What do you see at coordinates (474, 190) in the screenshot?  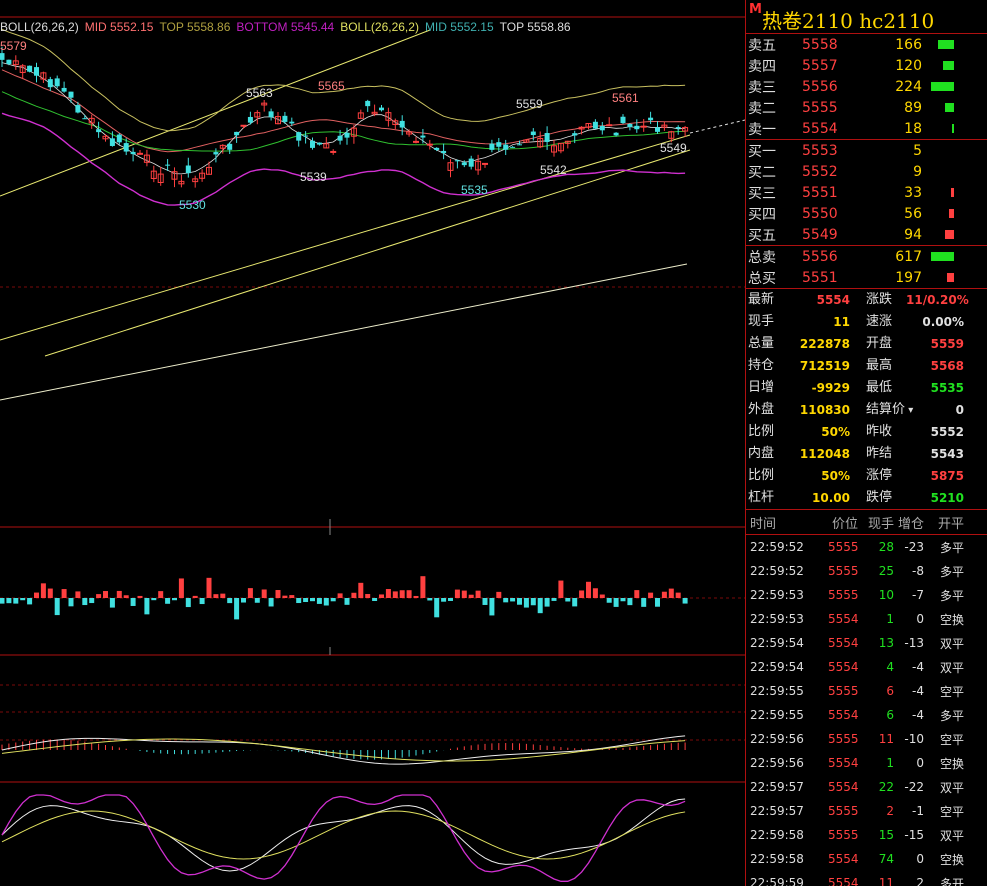 I see `price-annotation: 5535` at bounding box center [474, 190].